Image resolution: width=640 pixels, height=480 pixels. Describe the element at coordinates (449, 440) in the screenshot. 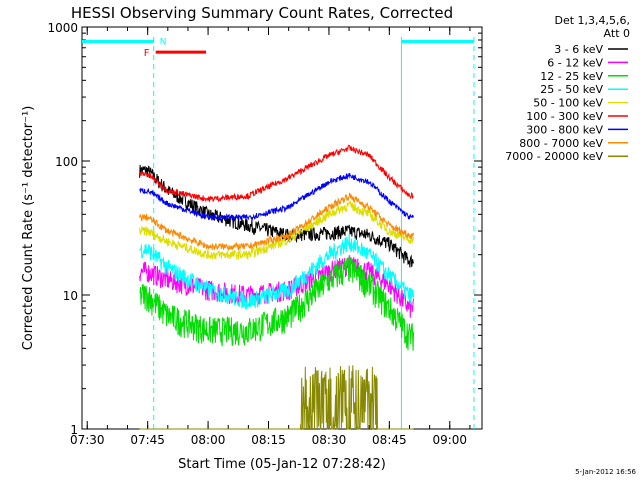

I see `x-tick-label-6: 09:00` at that location.